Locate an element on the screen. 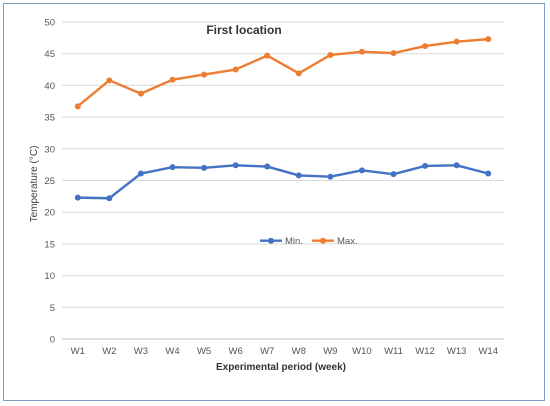 This screenshot has height=406, width=550. x-tick-label: W10 is located at coordinates (362, 351).